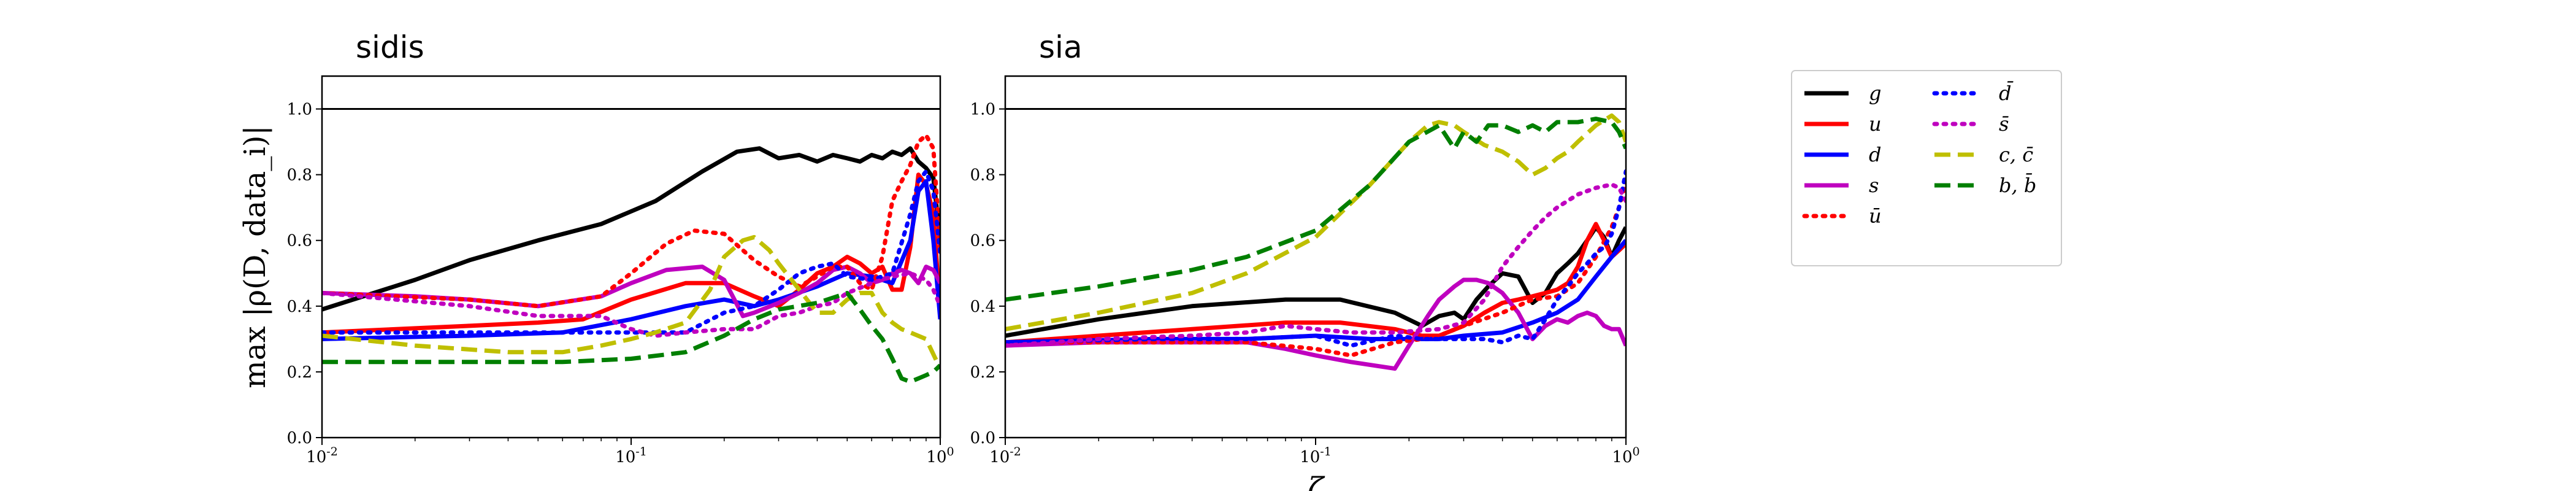 The height and width of the screenshot is (491, 2576). What do you see at coordinates (2017, 185) in the screenshot?
I see `legend-label: b, b̄` at bounding box center [2017, 185].